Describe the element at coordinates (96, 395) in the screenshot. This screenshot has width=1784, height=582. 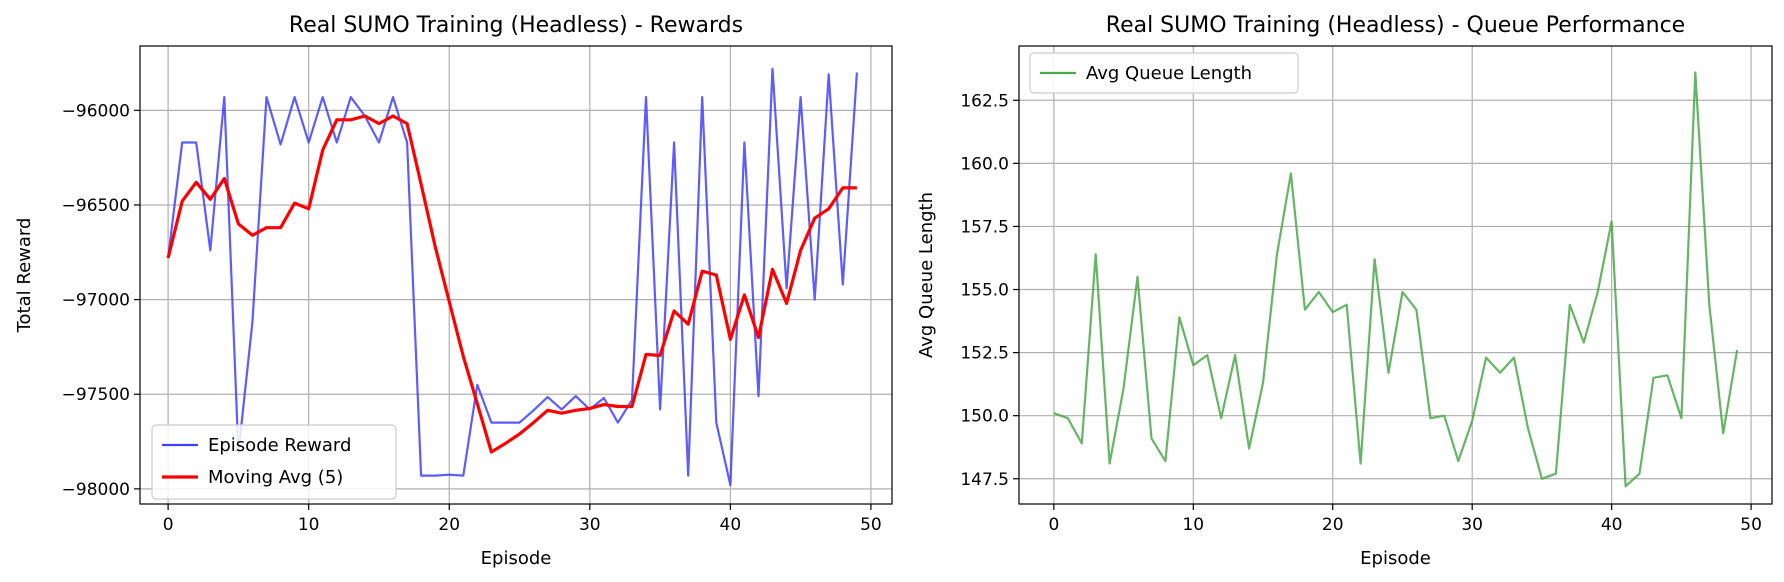
I see `y-tick-label: −97500` at that location.